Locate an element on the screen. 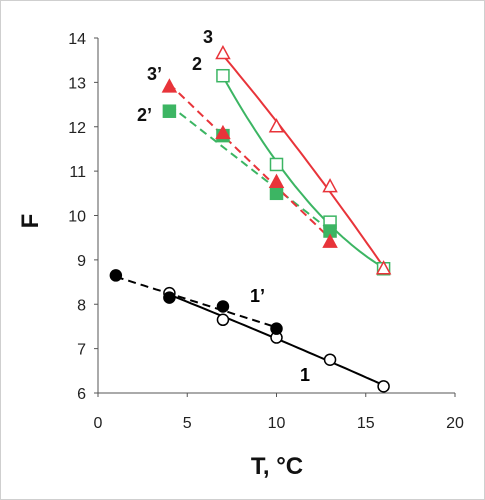 The image size is (485, 500). series-label-2: 2 is located at coordinates (197, 64).